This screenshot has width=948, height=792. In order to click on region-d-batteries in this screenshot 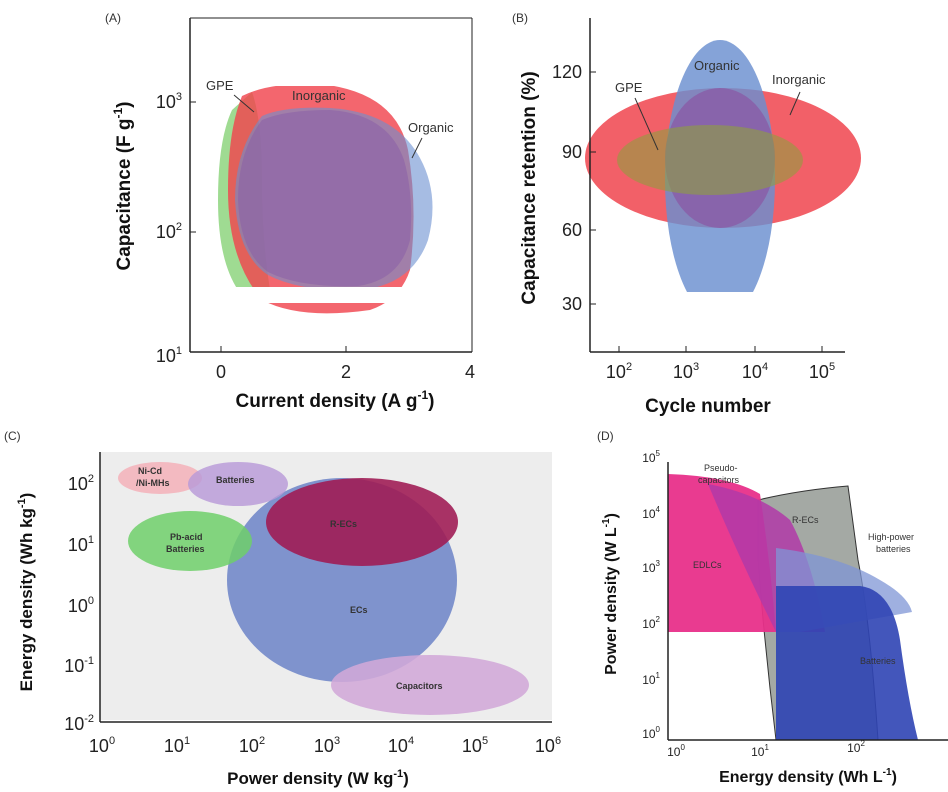, I will do `click(847, 663)`.